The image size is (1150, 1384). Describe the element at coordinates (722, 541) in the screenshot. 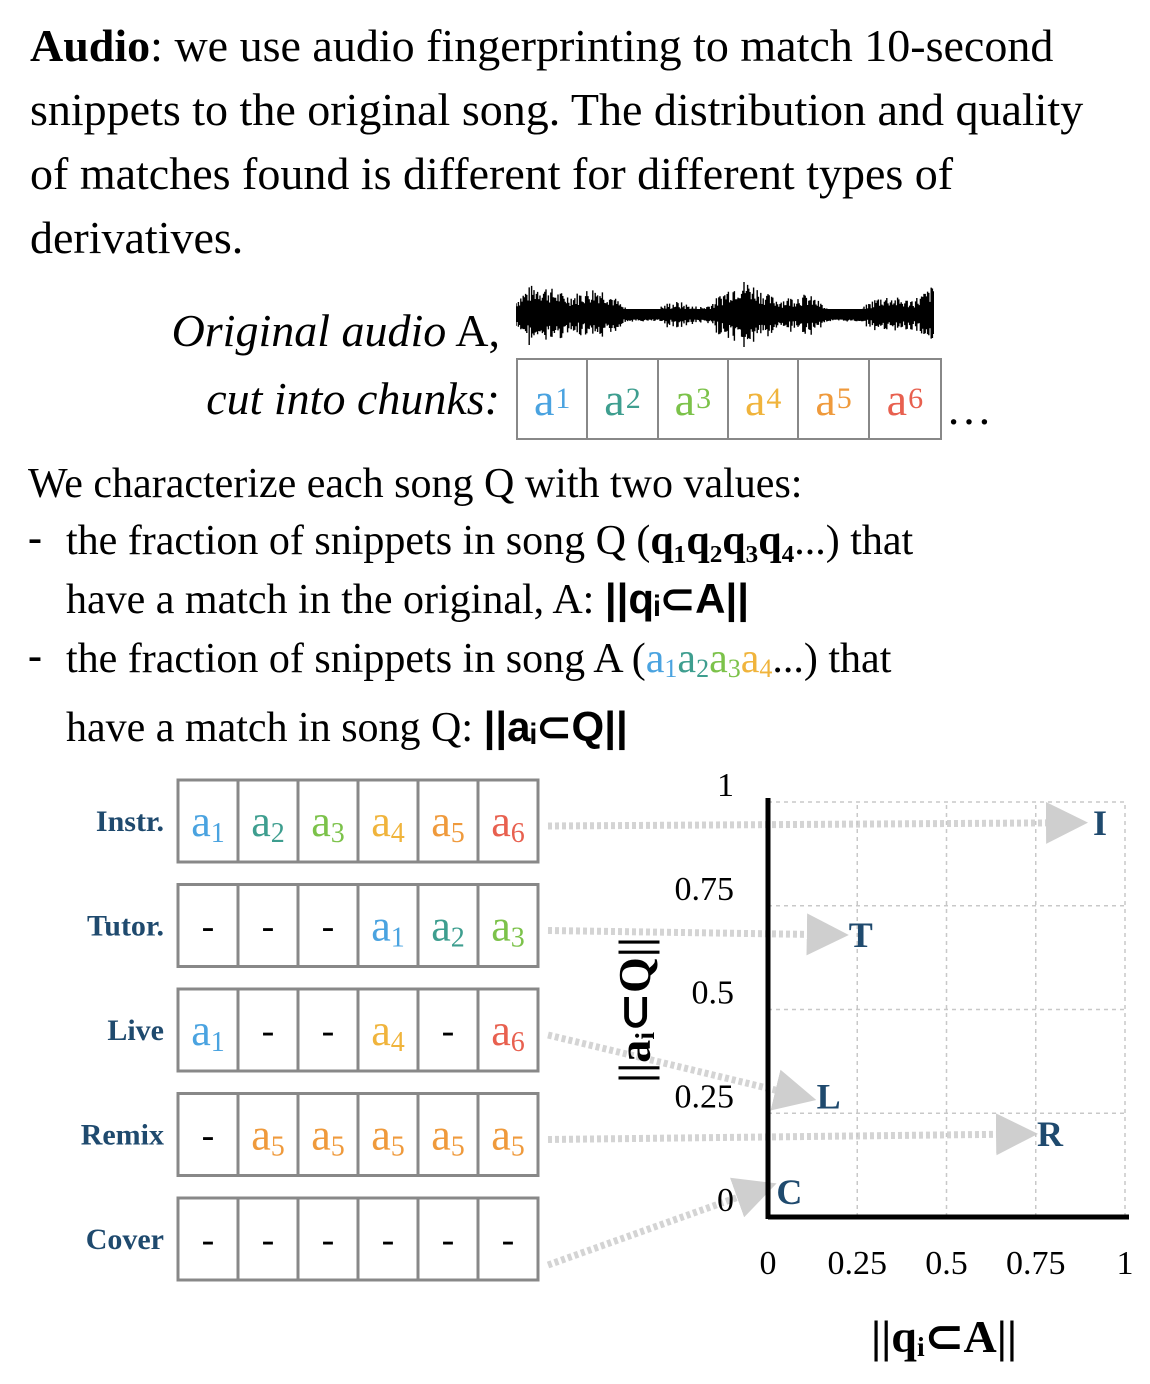

I see `bullet-1-sequence: q₁q₂q₃q₄` at that location.